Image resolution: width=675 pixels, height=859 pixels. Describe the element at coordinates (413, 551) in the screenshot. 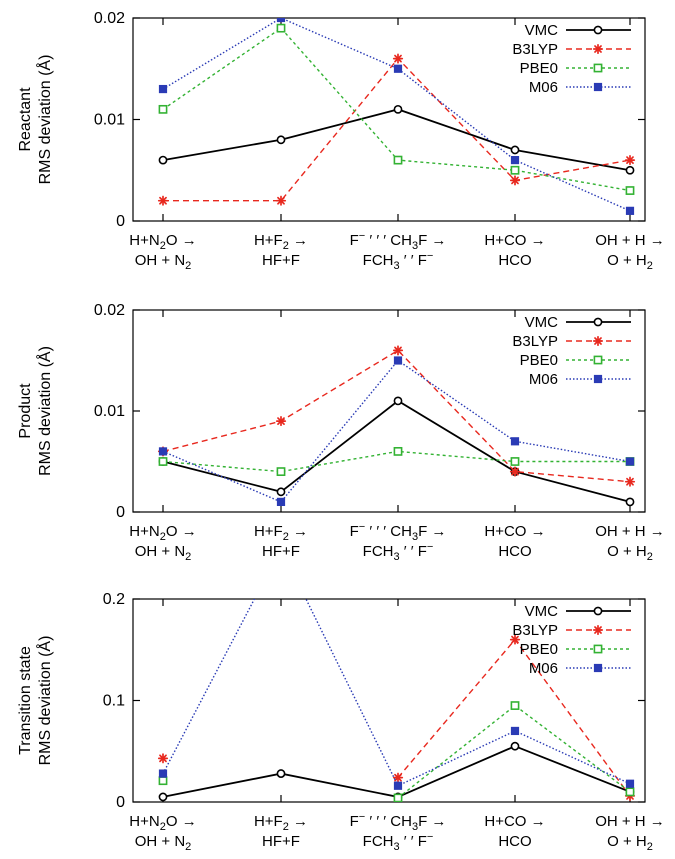

I see `label-part: ′ ′ F` at that location.